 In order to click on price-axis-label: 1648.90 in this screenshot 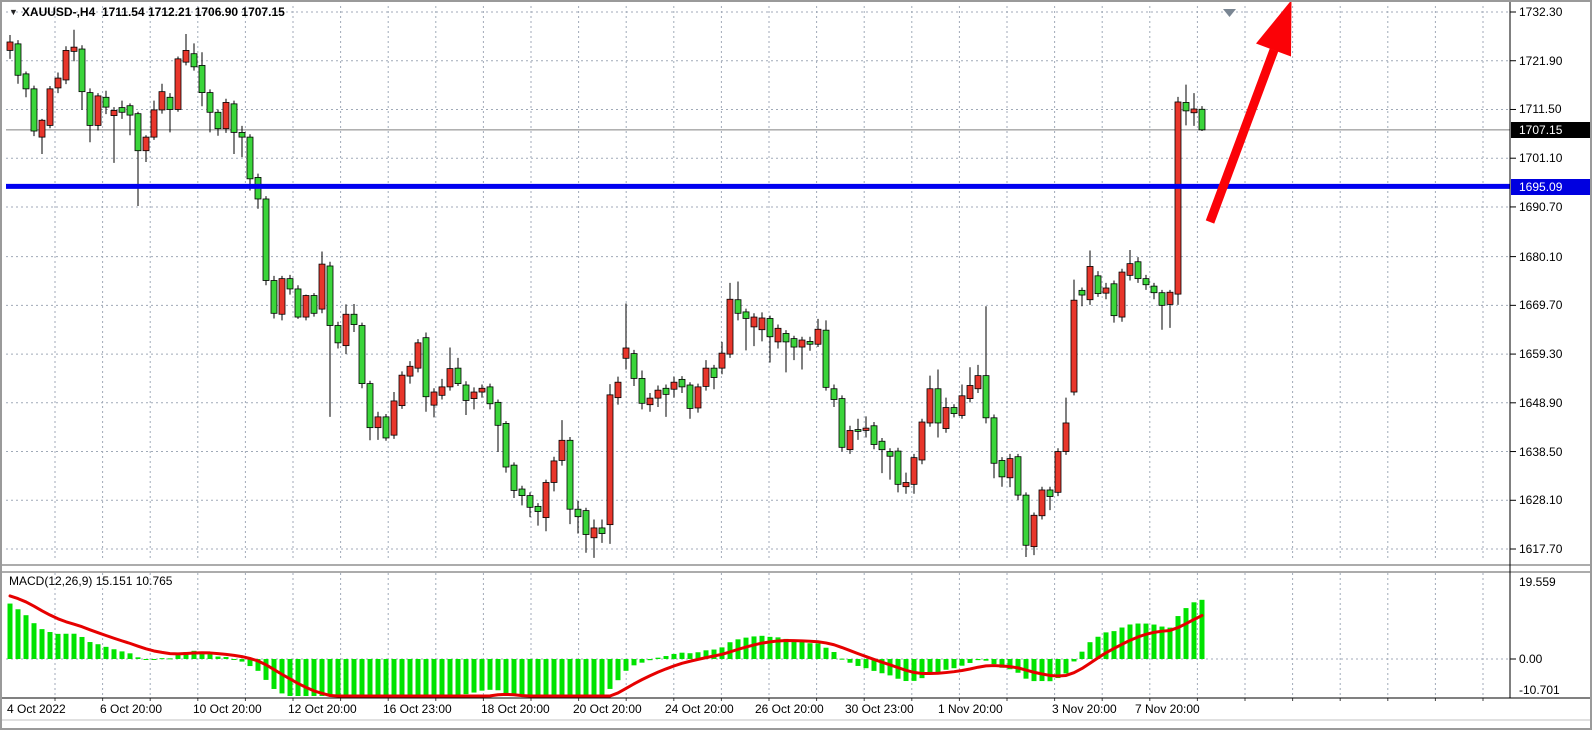, I will do `click(1541, 402)`.